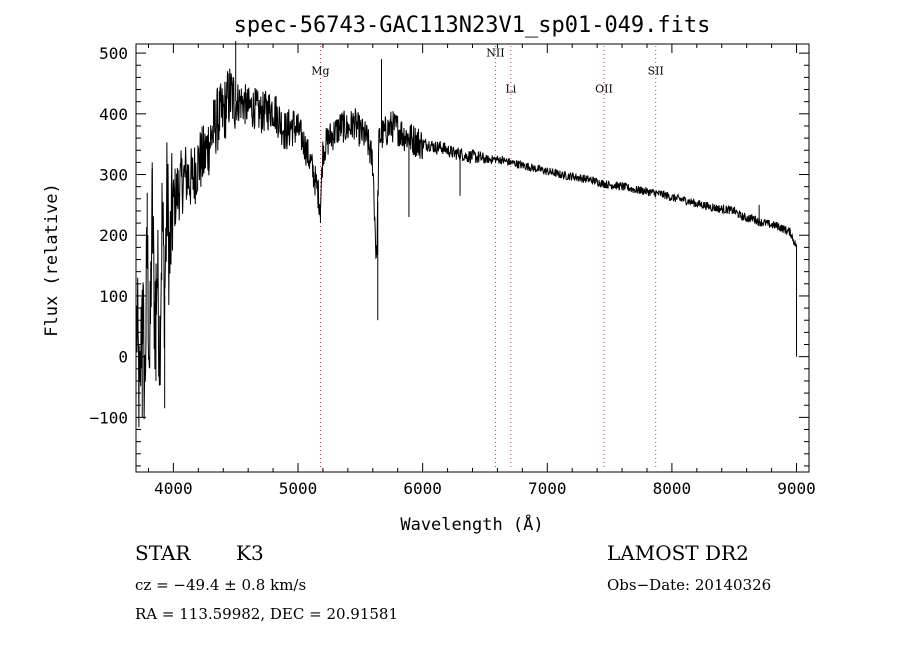 The image size is (900, 650). I want to click on object-class: STAR, so click(163, 553).